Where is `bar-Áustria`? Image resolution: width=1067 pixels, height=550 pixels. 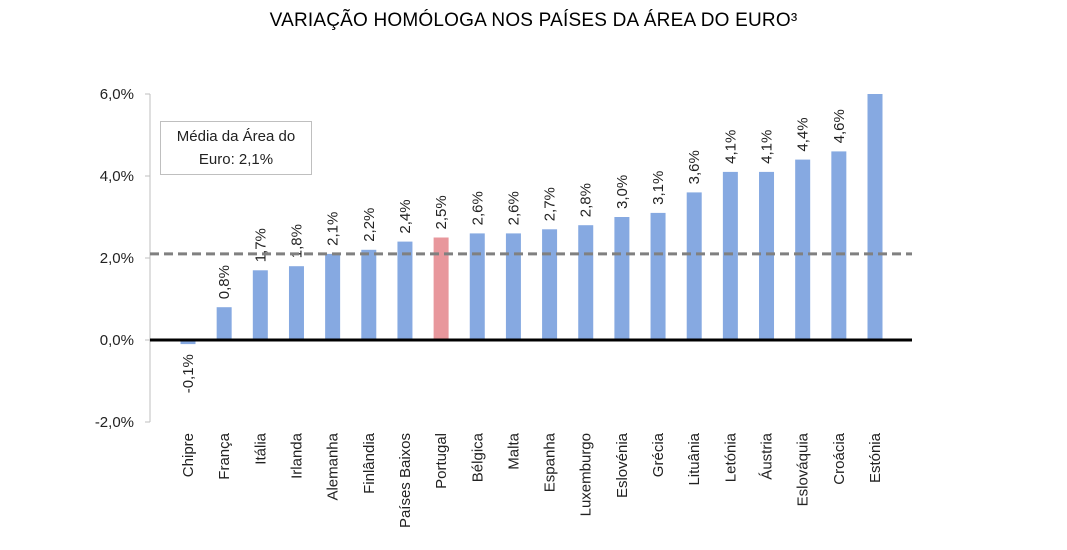 bar-Áustria is located at coordinates (767, 255).